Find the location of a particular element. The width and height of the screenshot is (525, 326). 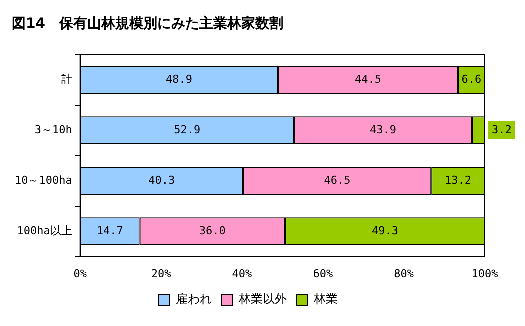

data-label: 48.9 is located at coordinates (179, 79).